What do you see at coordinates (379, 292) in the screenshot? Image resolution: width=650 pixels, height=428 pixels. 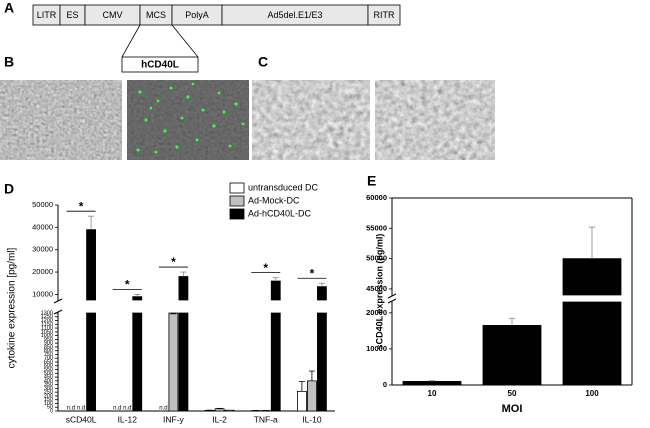 I see `y-axis-label: sCD40L expression (pg/ml)` at bounding box center [379, 292].